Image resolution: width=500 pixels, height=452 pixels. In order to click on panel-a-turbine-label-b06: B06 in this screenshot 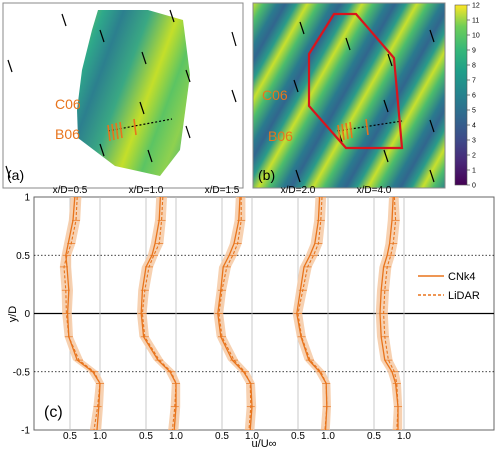, I will do `click(67, 134)`.